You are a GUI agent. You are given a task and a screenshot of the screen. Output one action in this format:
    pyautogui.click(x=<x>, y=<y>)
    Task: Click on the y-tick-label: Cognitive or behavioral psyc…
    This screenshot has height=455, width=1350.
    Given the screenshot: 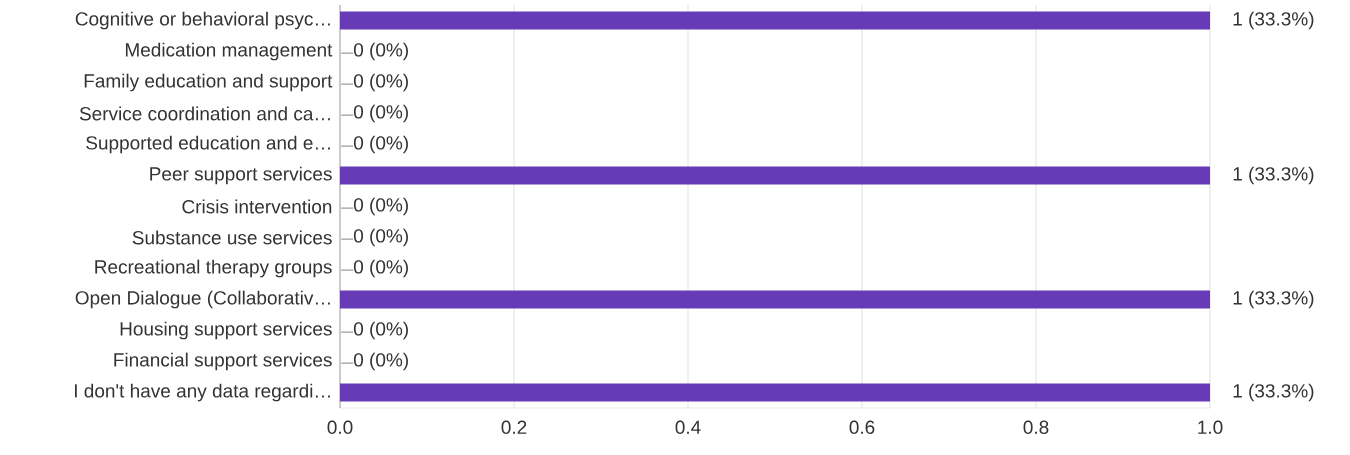 What is the action you would take?
    pyautogui.click(x=202, y=20)
    